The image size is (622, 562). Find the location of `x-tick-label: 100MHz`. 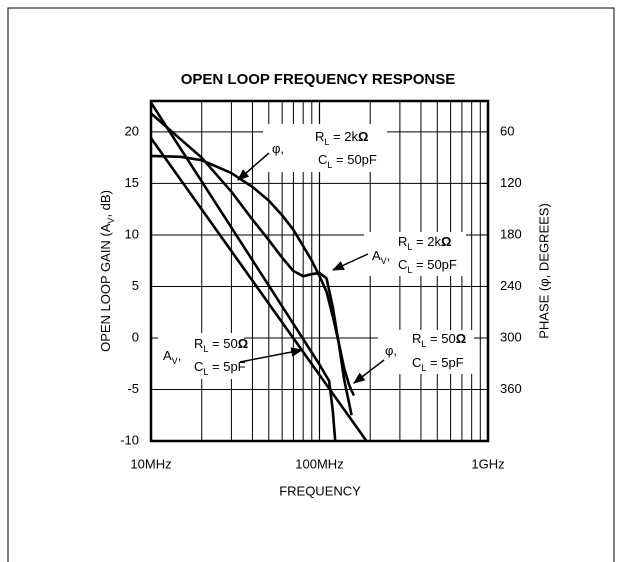

x-tick-label: 100MHz is located at coordinates (319, 463).